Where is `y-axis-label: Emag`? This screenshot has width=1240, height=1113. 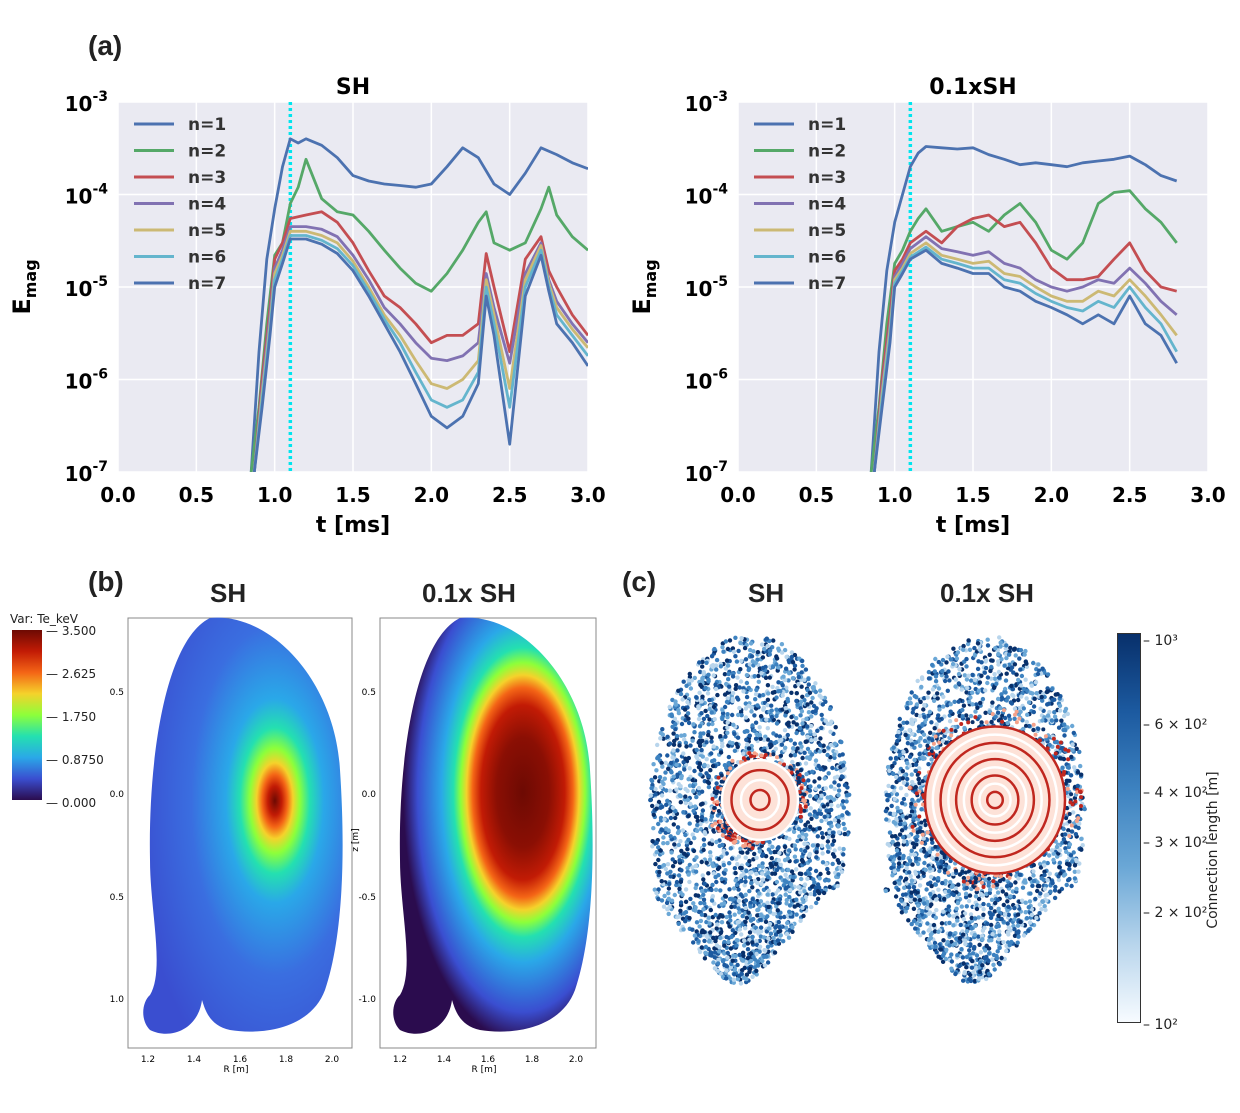 y-axis-label: Emag is located at coordinates (24, 286).